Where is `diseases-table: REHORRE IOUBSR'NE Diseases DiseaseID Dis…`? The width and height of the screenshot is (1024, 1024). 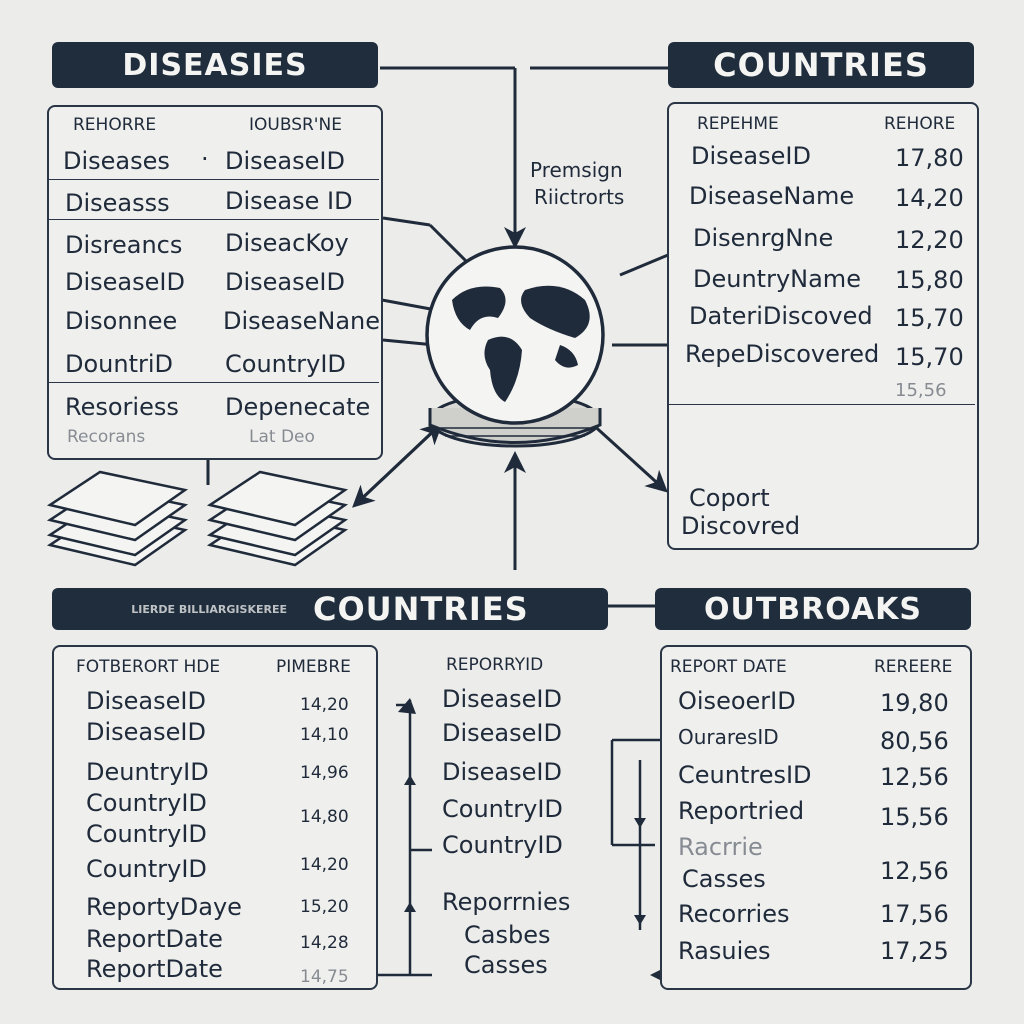
diseases-table: REHORRE IOUBSR'NE Diseases DiseaseID Dis… is located at coordinates (215, 282).